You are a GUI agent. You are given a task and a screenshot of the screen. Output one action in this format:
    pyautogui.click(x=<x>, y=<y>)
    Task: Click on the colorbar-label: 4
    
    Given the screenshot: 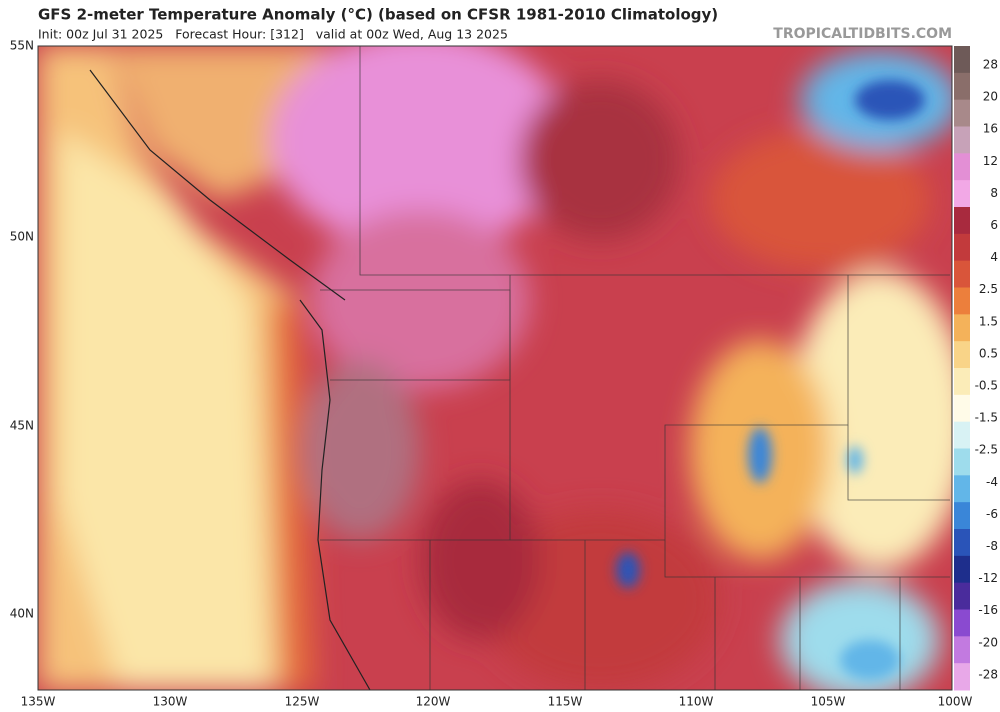 What is the action you would take?
    pyautogui.click(x=994, y=257)
    